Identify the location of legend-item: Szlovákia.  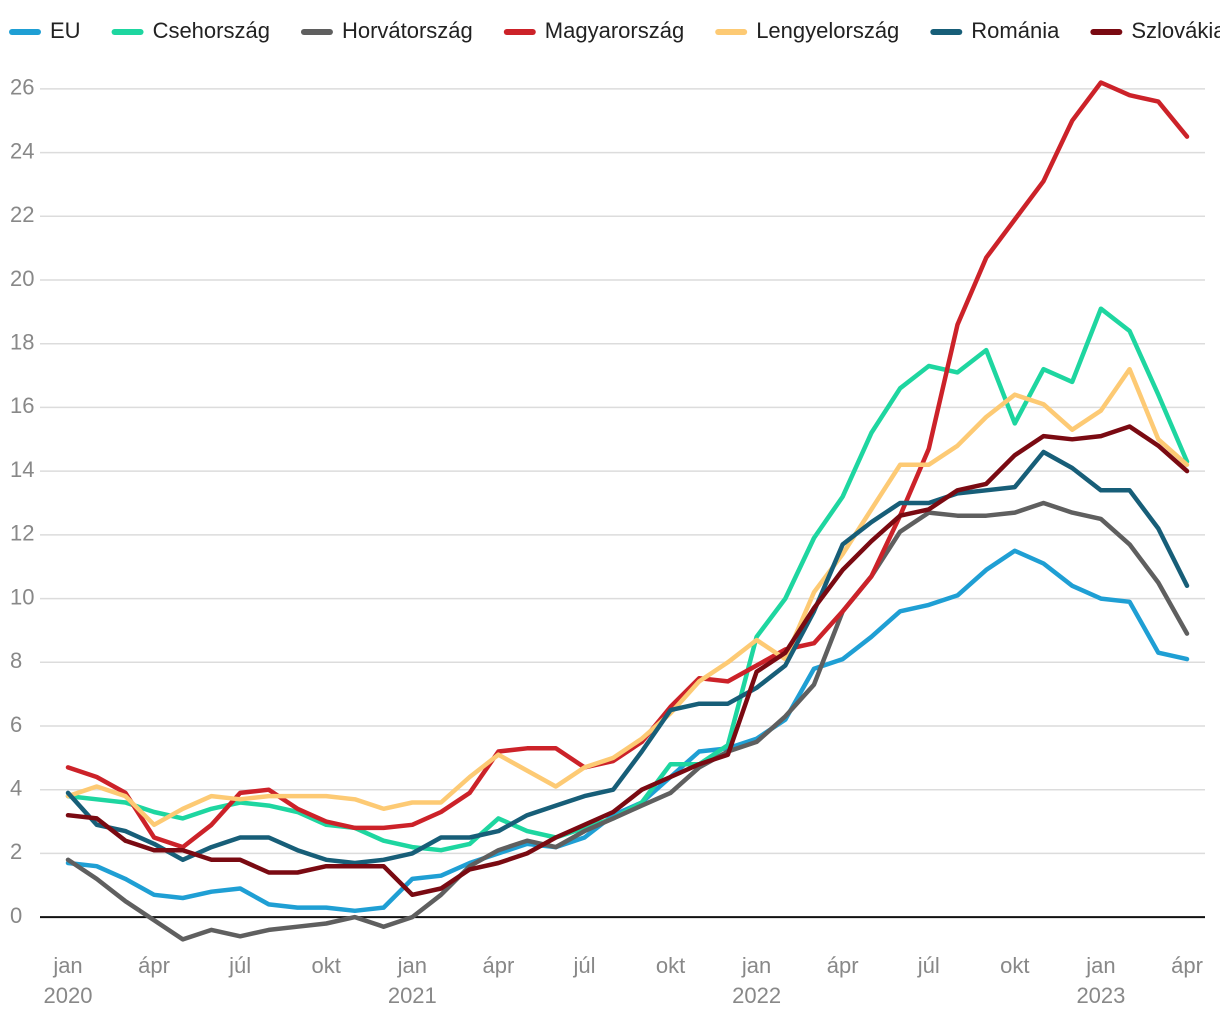
(1155, 30).